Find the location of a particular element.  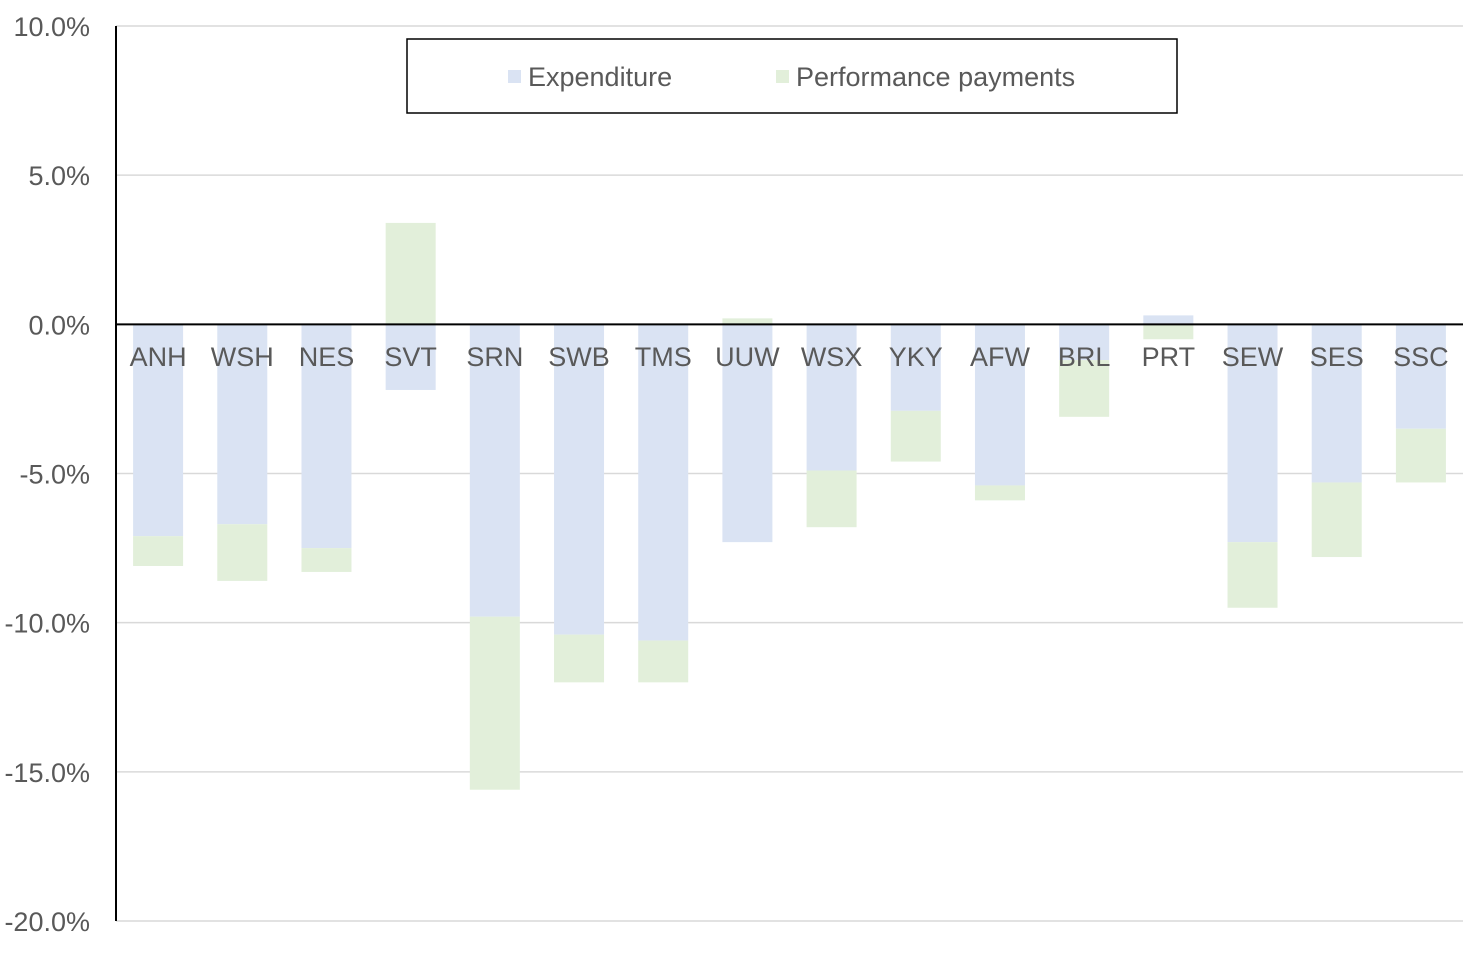

category-label: SSC is located at coordinates (1421, 357).